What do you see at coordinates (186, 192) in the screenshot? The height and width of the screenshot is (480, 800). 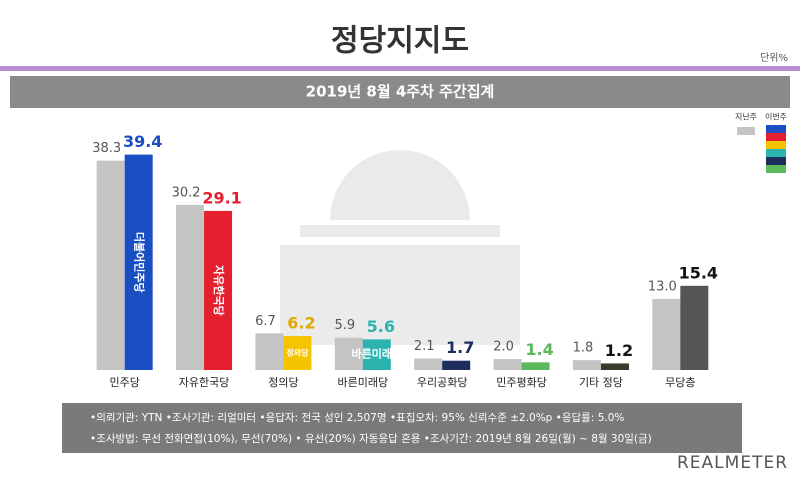 I see `value-label: 30.2` at bounding box center [186, 192].